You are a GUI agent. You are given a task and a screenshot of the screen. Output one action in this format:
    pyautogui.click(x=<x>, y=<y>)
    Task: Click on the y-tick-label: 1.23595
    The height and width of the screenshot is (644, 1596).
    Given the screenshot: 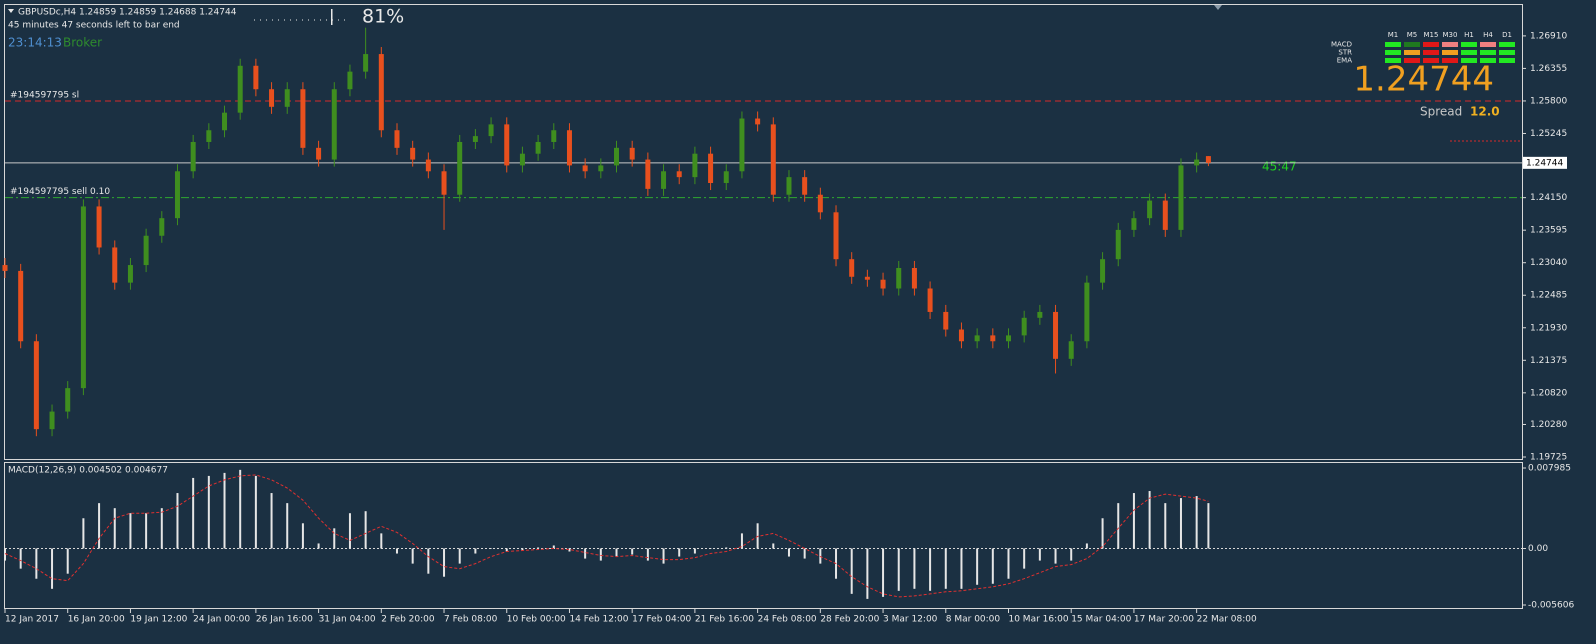 What is the action you would take?
    pyautogui.click(x=1548, y=231)
    